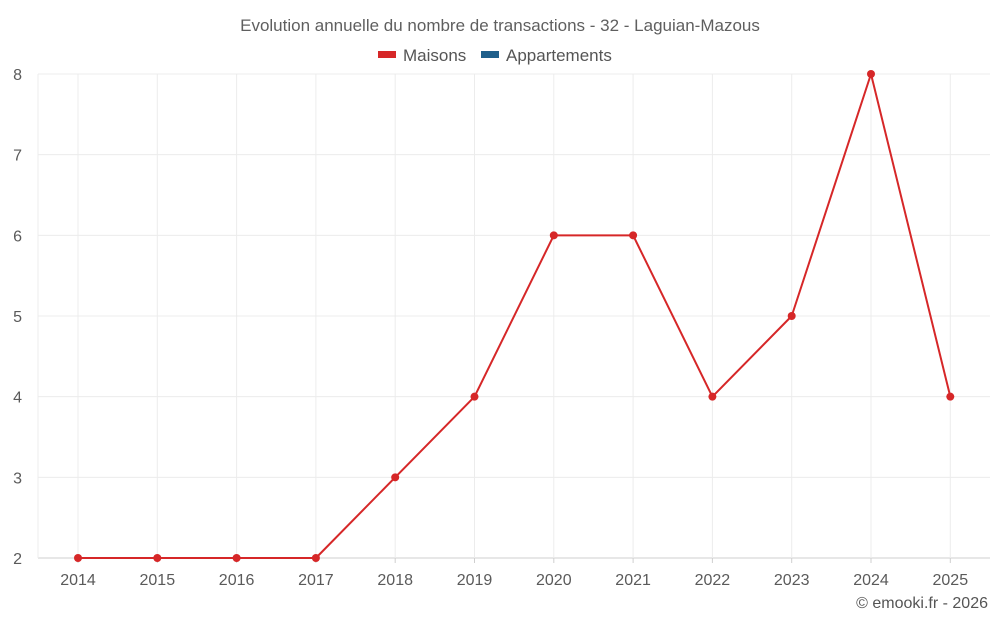 The width and height of the screenshot is (1000, 625). I want to click on x-tick-label: 2015, so click(158, 580).